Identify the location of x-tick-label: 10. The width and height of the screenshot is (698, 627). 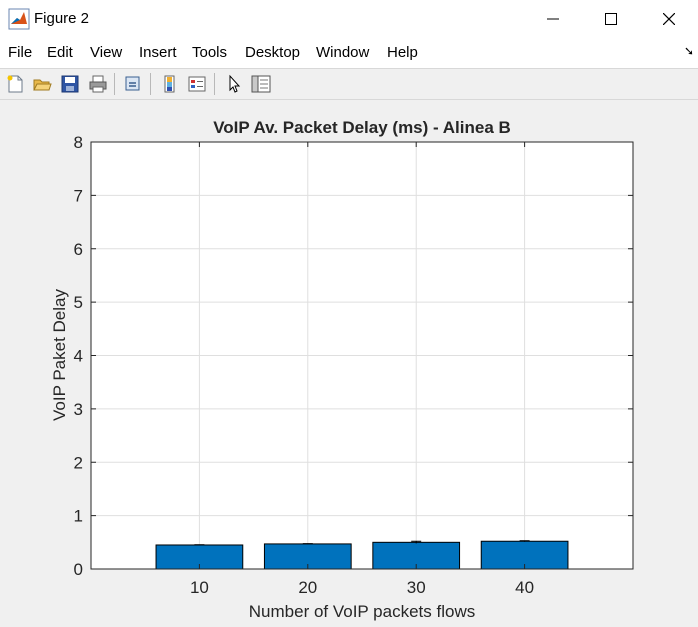
(199, 587).